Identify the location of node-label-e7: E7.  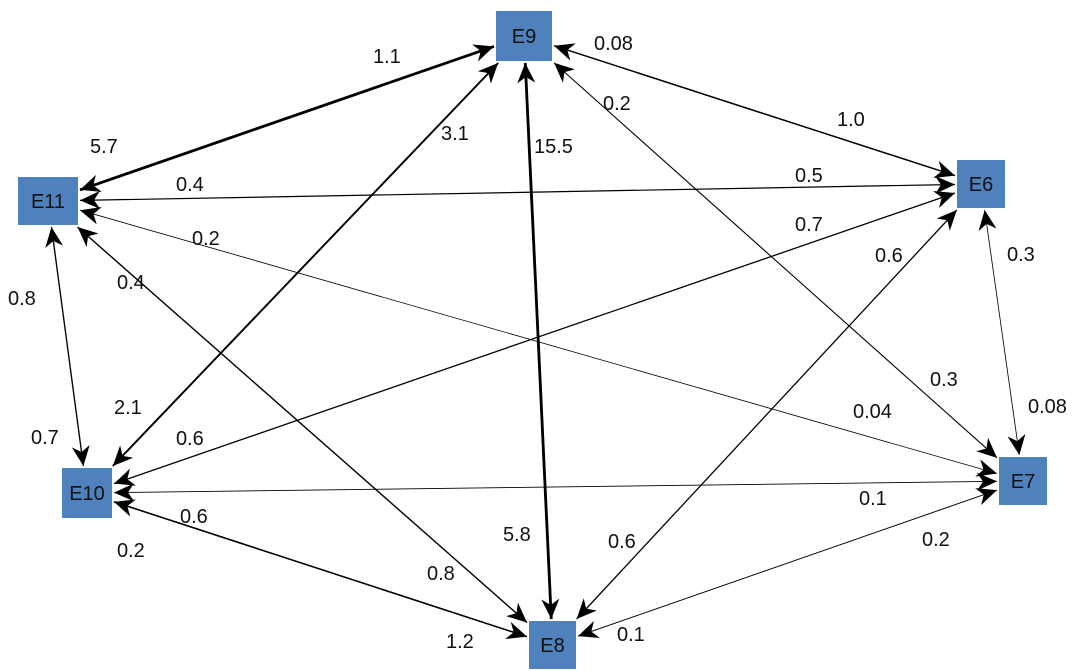
(1023, 482).